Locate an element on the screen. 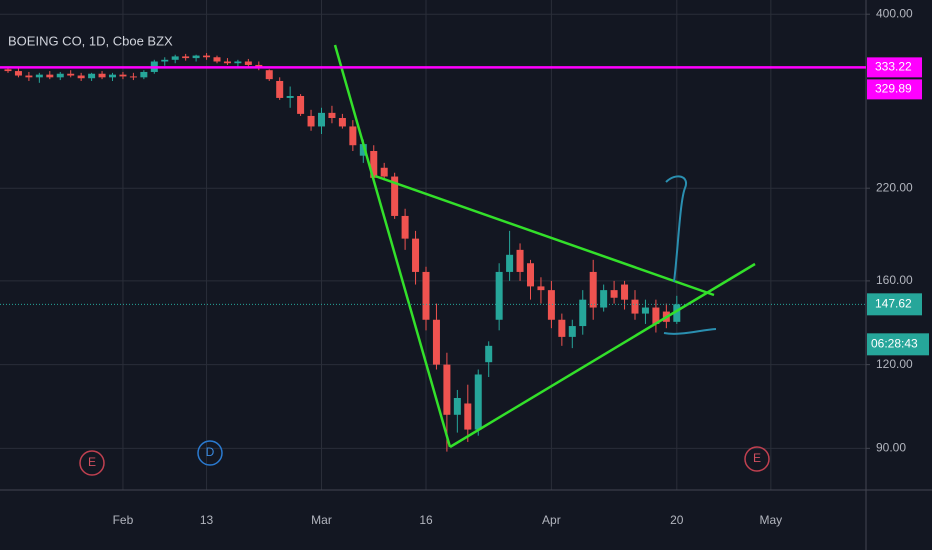 This screenshot has height=550, width=932. x-tick-label: Apr is located at coordinates (551, 520).